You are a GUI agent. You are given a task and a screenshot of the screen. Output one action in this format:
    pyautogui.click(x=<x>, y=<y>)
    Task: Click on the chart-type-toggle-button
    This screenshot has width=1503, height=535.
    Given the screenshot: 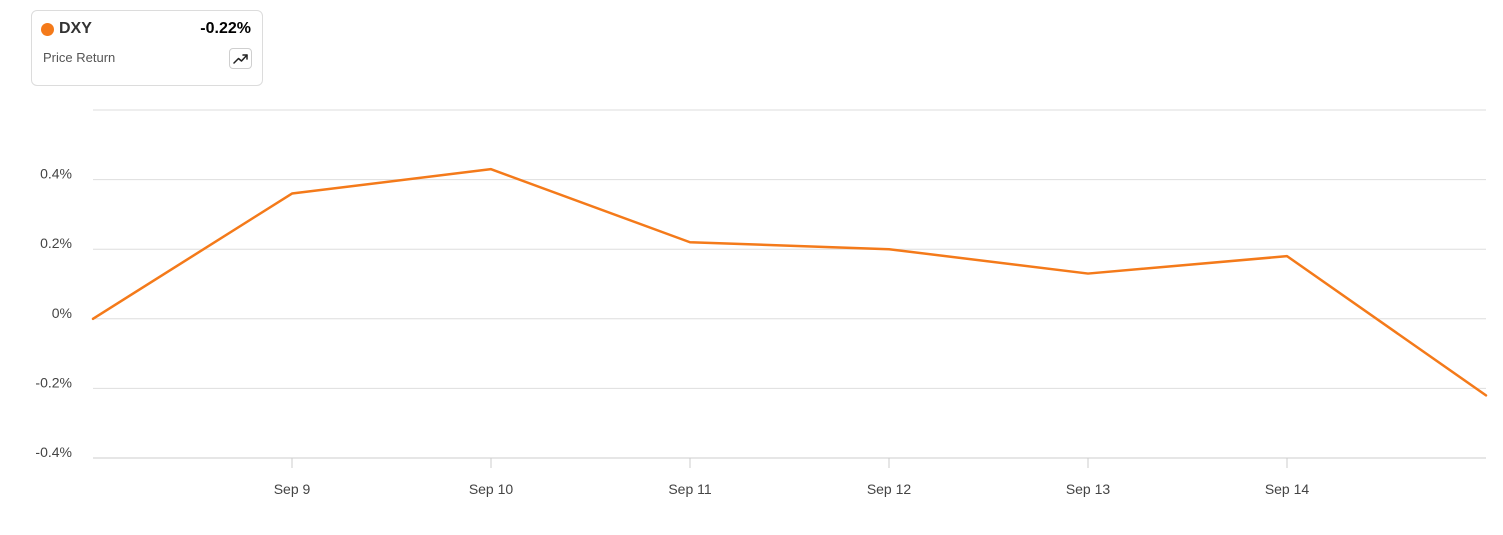 What is the action you would take?
    pyautogui.click(x=240, y=58)
    